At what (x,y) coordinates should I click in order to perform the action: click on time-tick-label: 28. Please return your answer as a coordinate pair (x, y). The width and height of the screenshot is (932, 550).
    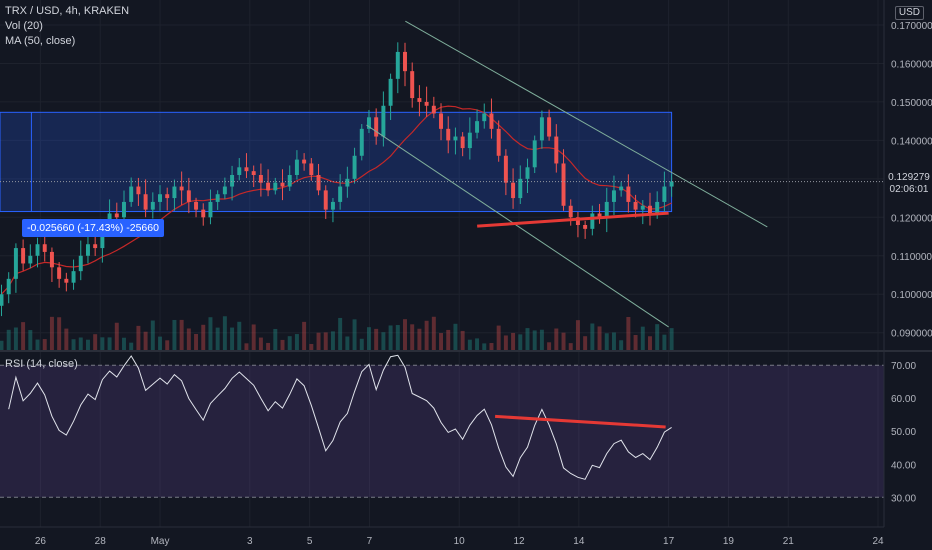
    Looking at the image, I should click on (101, 541).